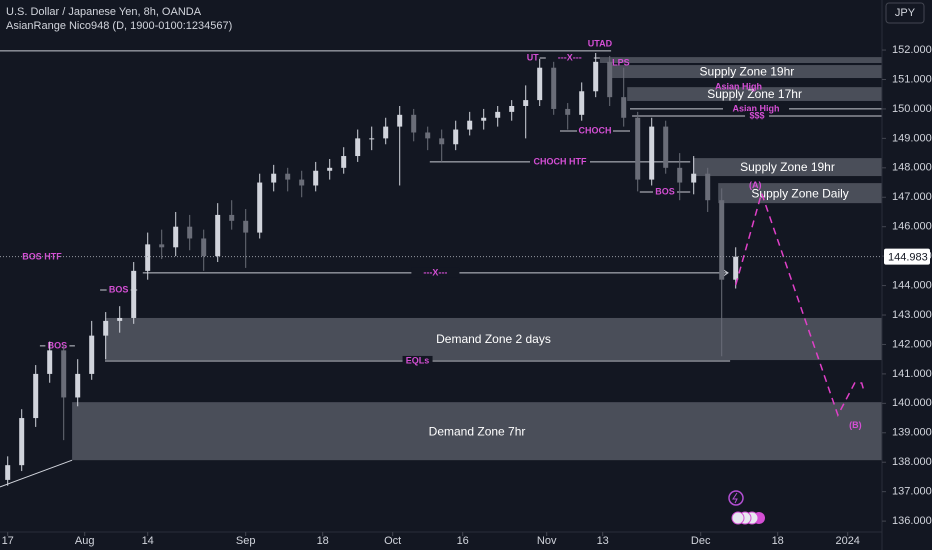 The width and height of the screenshot is (932, 550). What do you see at coordinates (701, 541) in the screenshot?
I see `x-tick-label: Dec` at bounding box center [701, 541].